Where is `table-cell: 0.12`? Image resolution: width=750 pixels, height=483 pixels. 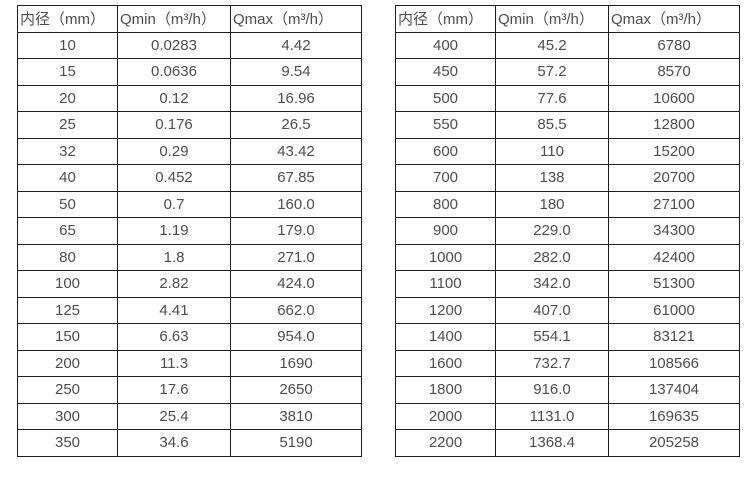 table-cell: 0.12 is located at coordinates (174, 98).